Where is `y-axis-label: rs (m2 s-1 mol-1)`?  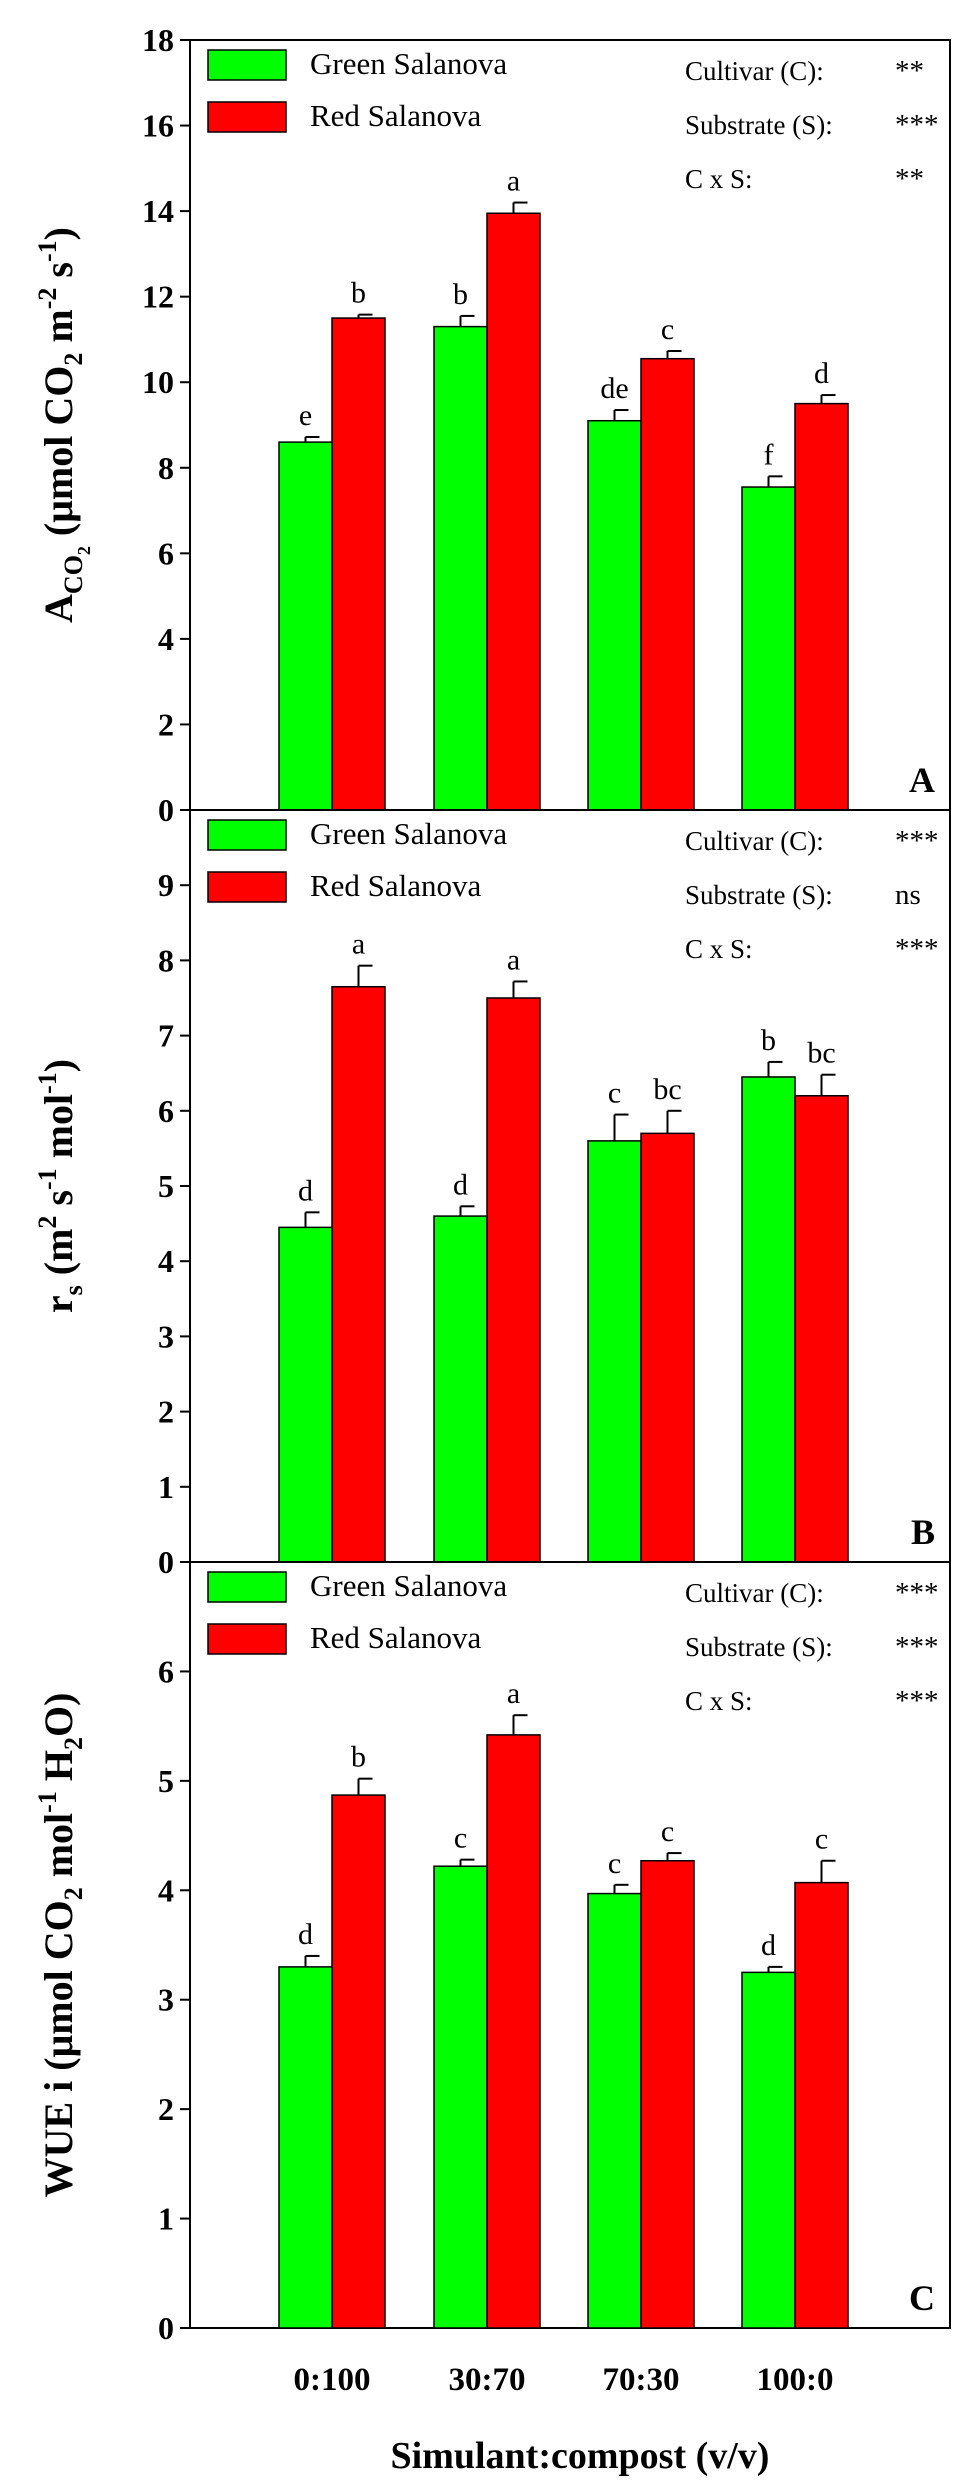 y-axis-label: rs (m2 s-1 mol-1) is located at coordinates (60, 1186).